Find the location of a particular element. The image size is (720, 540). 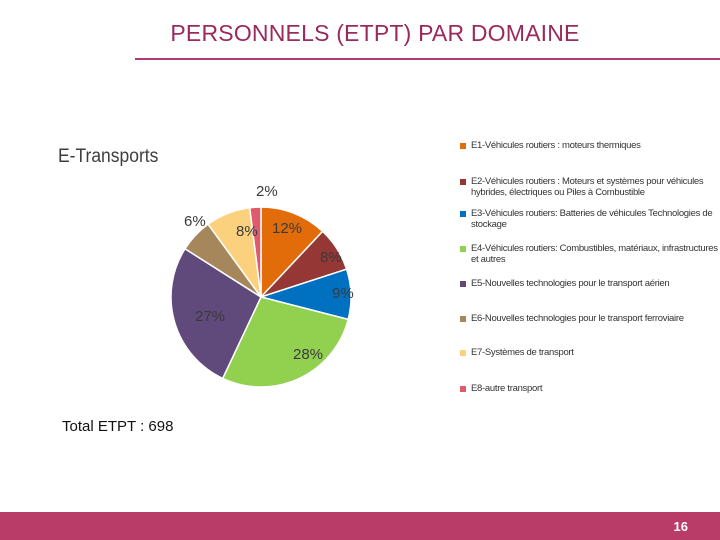

slice-label-e8: 2% is located at coordinates (267, 191).